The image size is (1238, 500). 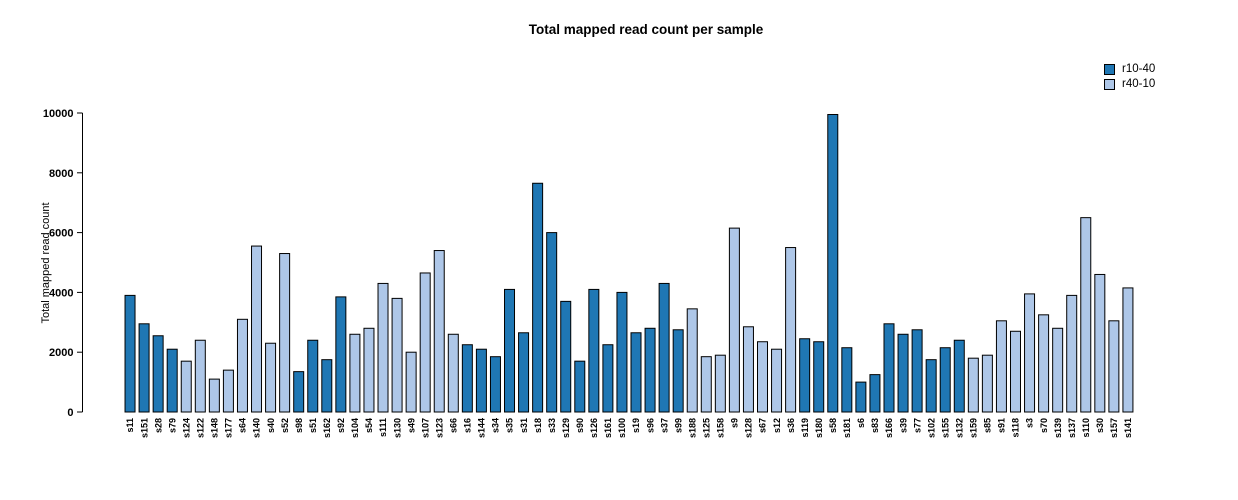 What do you see at coordinates (917, 425) in the screenshot?
I see `x-tick-label: s77` at bounding box center [917, 425].